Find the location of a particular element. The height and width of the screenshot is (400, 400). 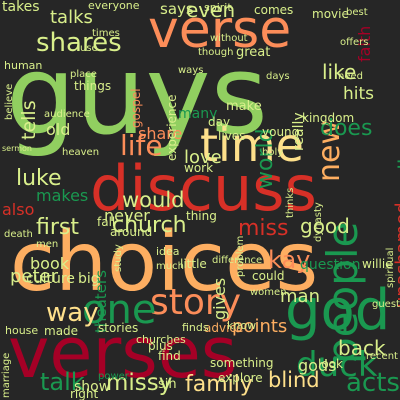

word: man is located at coordinates (300, 296).